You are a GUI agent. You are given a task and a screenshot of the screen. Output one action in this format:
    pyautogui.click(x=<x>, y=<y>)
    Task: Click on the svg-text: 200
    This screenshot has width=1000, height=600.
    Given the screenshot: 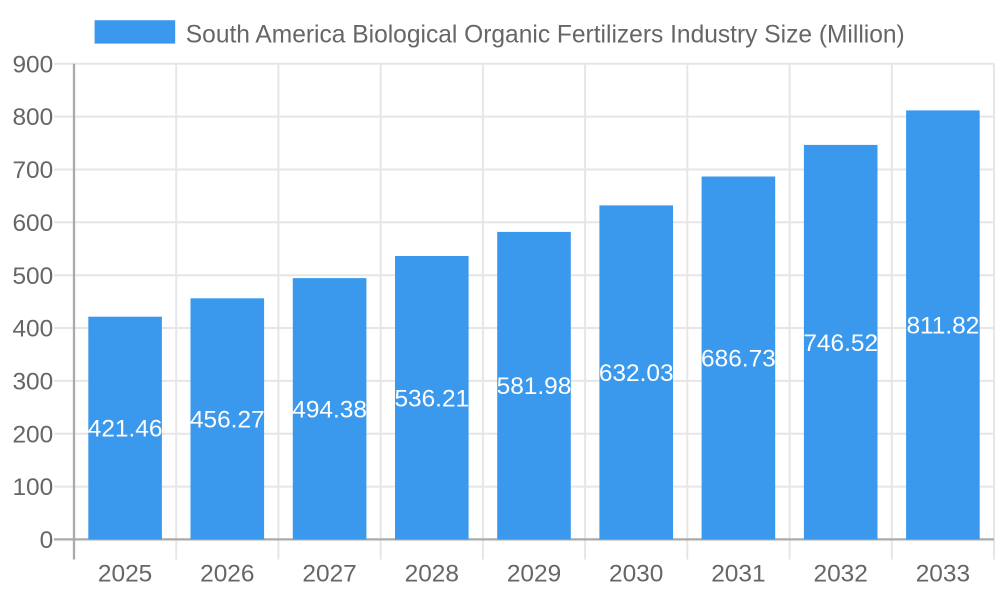 What is the action you would take?
    pyautogui.click(x=32, y=434)
    